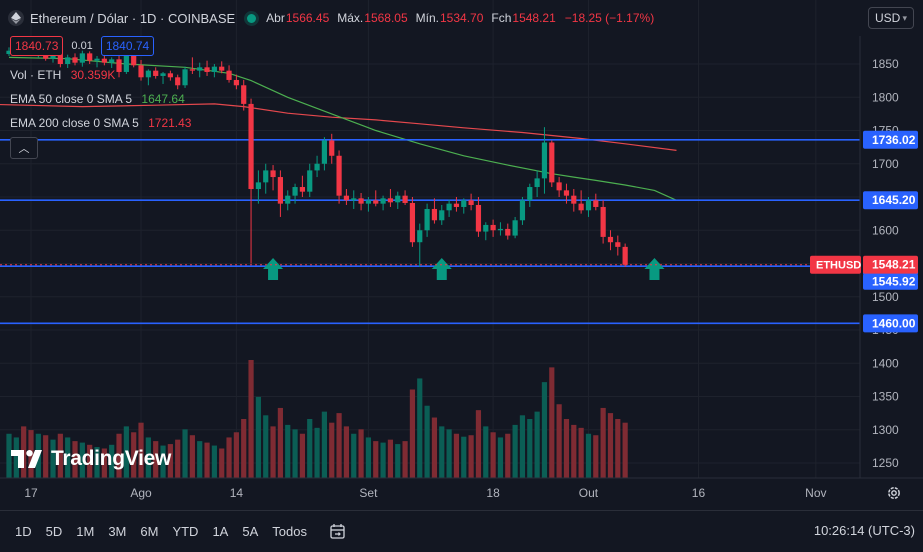  What do you see at coordinates (185, 531) in the screenshot?
I see `timeframe-ytd: YTD` at bounding box center [185, 531].